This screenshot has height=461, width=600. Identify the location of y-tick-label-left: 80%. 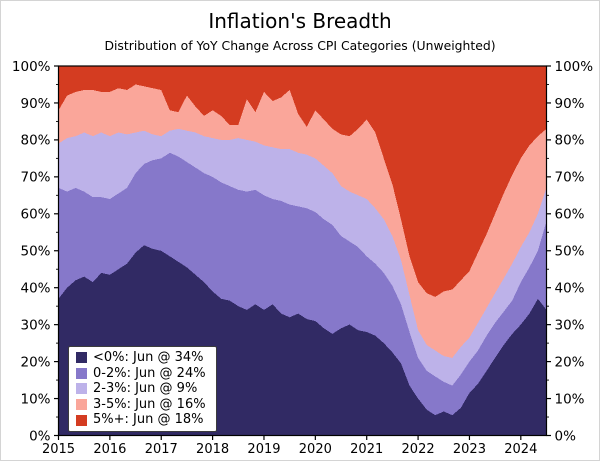
(35, 141).